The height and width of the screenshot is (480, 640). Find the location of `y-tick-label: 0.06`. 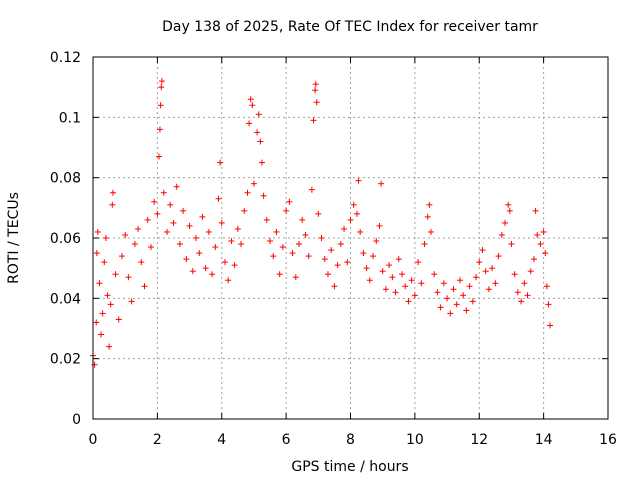

y-tick-label: 0.06 is located at coordinates (65, 239).